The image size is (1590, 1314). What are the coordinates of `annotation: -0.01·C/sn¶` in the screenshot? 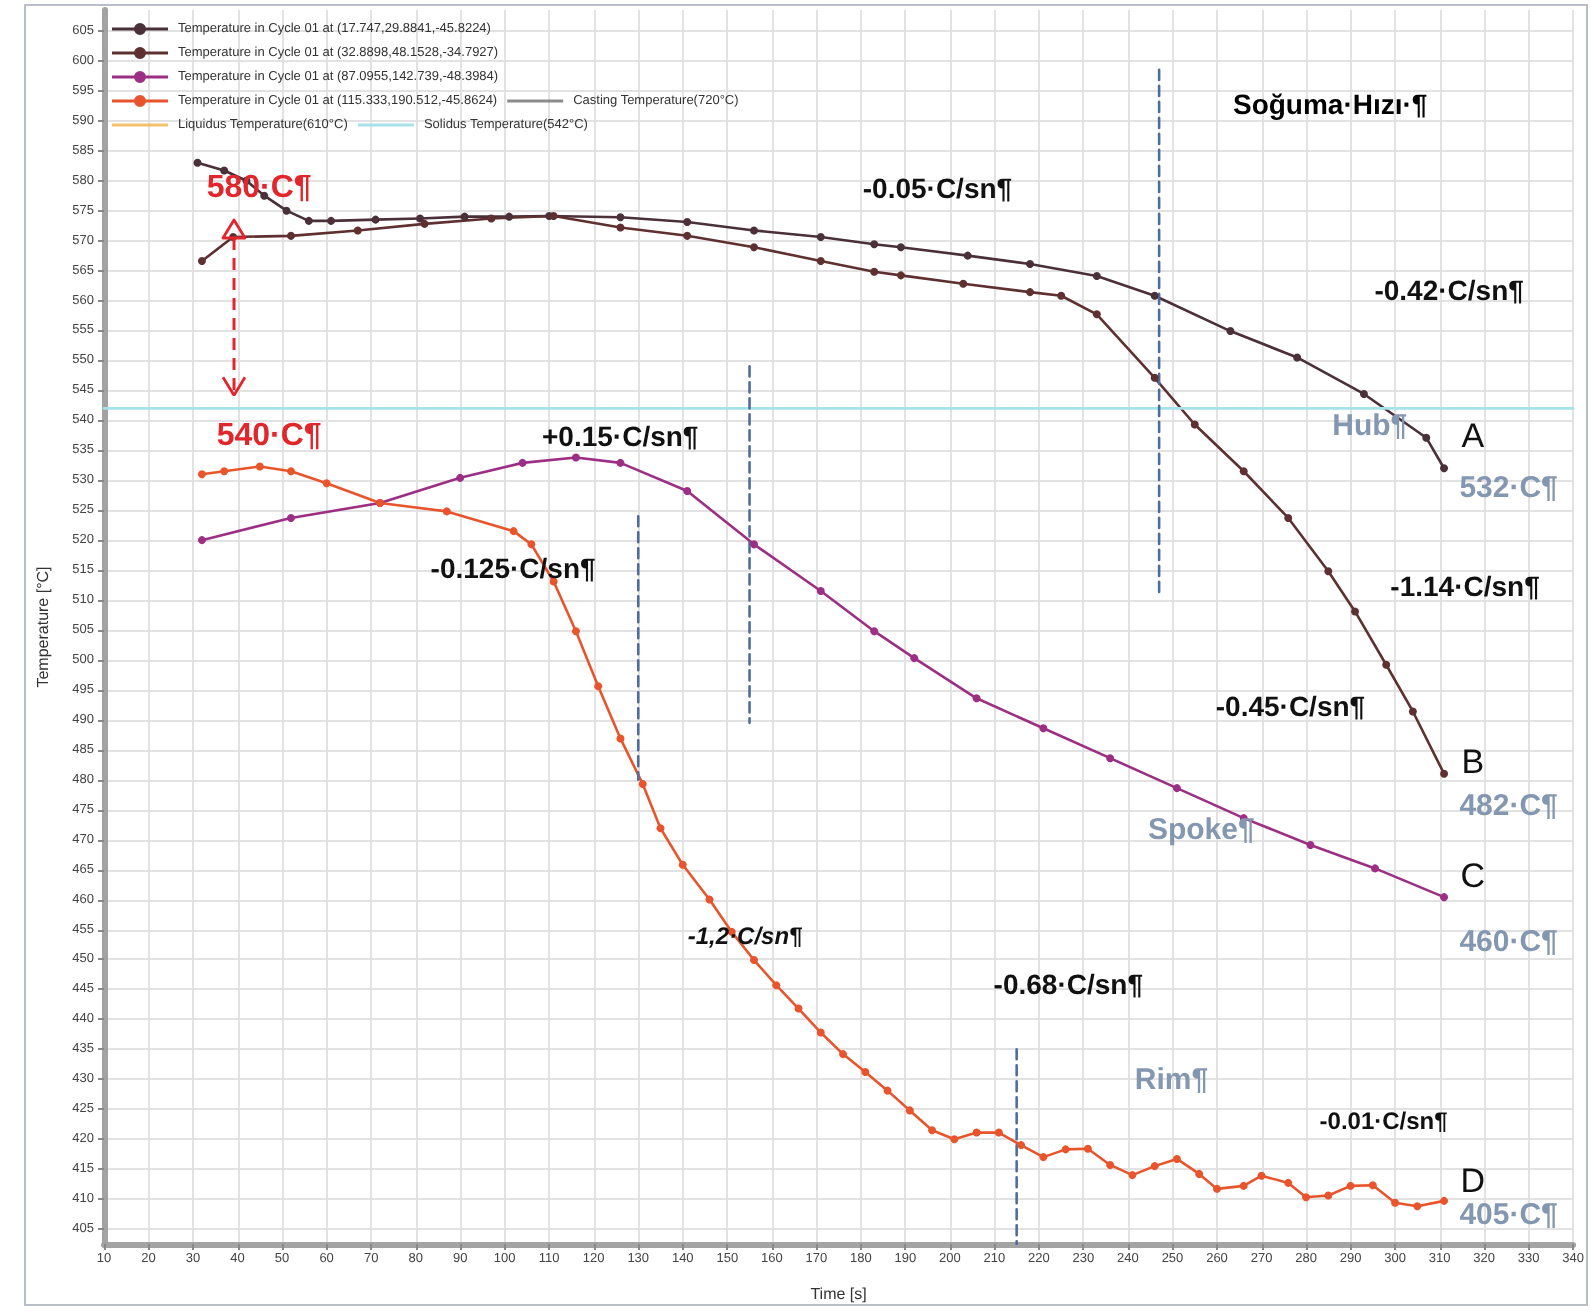 It's located at (1384, 1120).